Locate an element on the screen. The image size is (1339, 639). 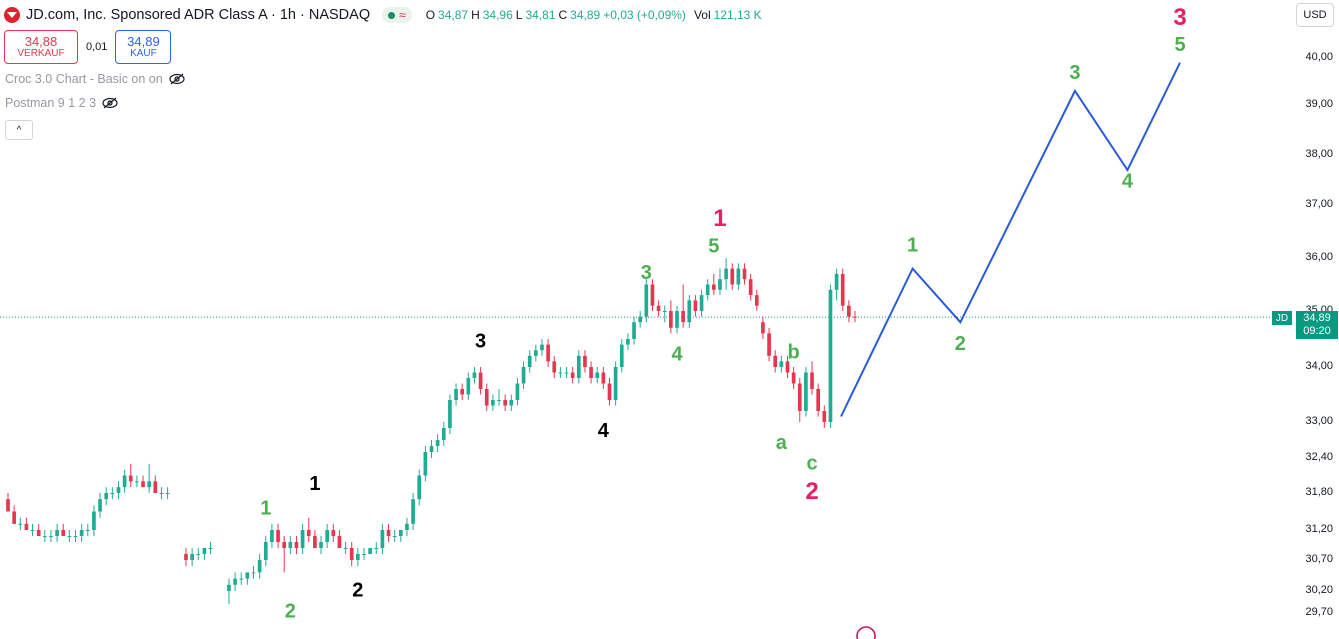
chevron-up-icon: ^ is located at coordinates (19, 130).